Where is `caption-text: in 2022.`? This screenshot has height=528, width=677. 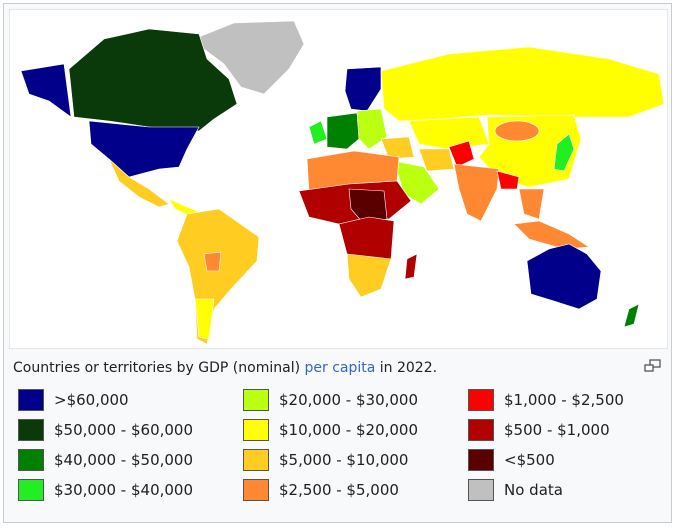 caption-text: in 2022. is located at coordinates (408, 368).